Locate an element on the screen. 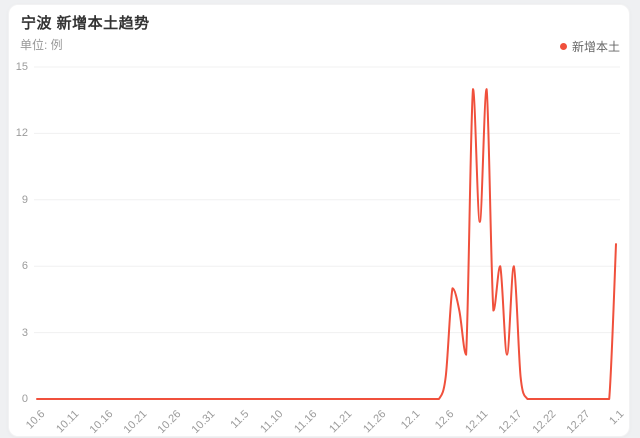 The image size is (640, 438). y-tick-label: 3 is located at coordinates (24, 332).